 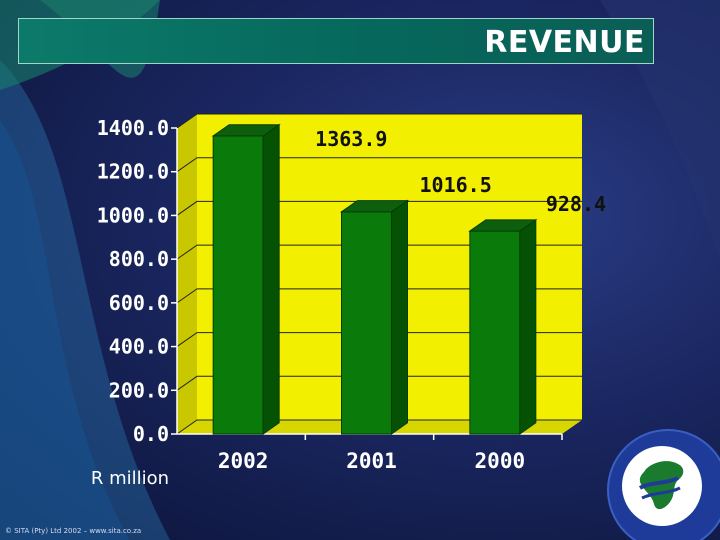 I want to click on y-tick-label: 0.0, so click(x=151, y=434).